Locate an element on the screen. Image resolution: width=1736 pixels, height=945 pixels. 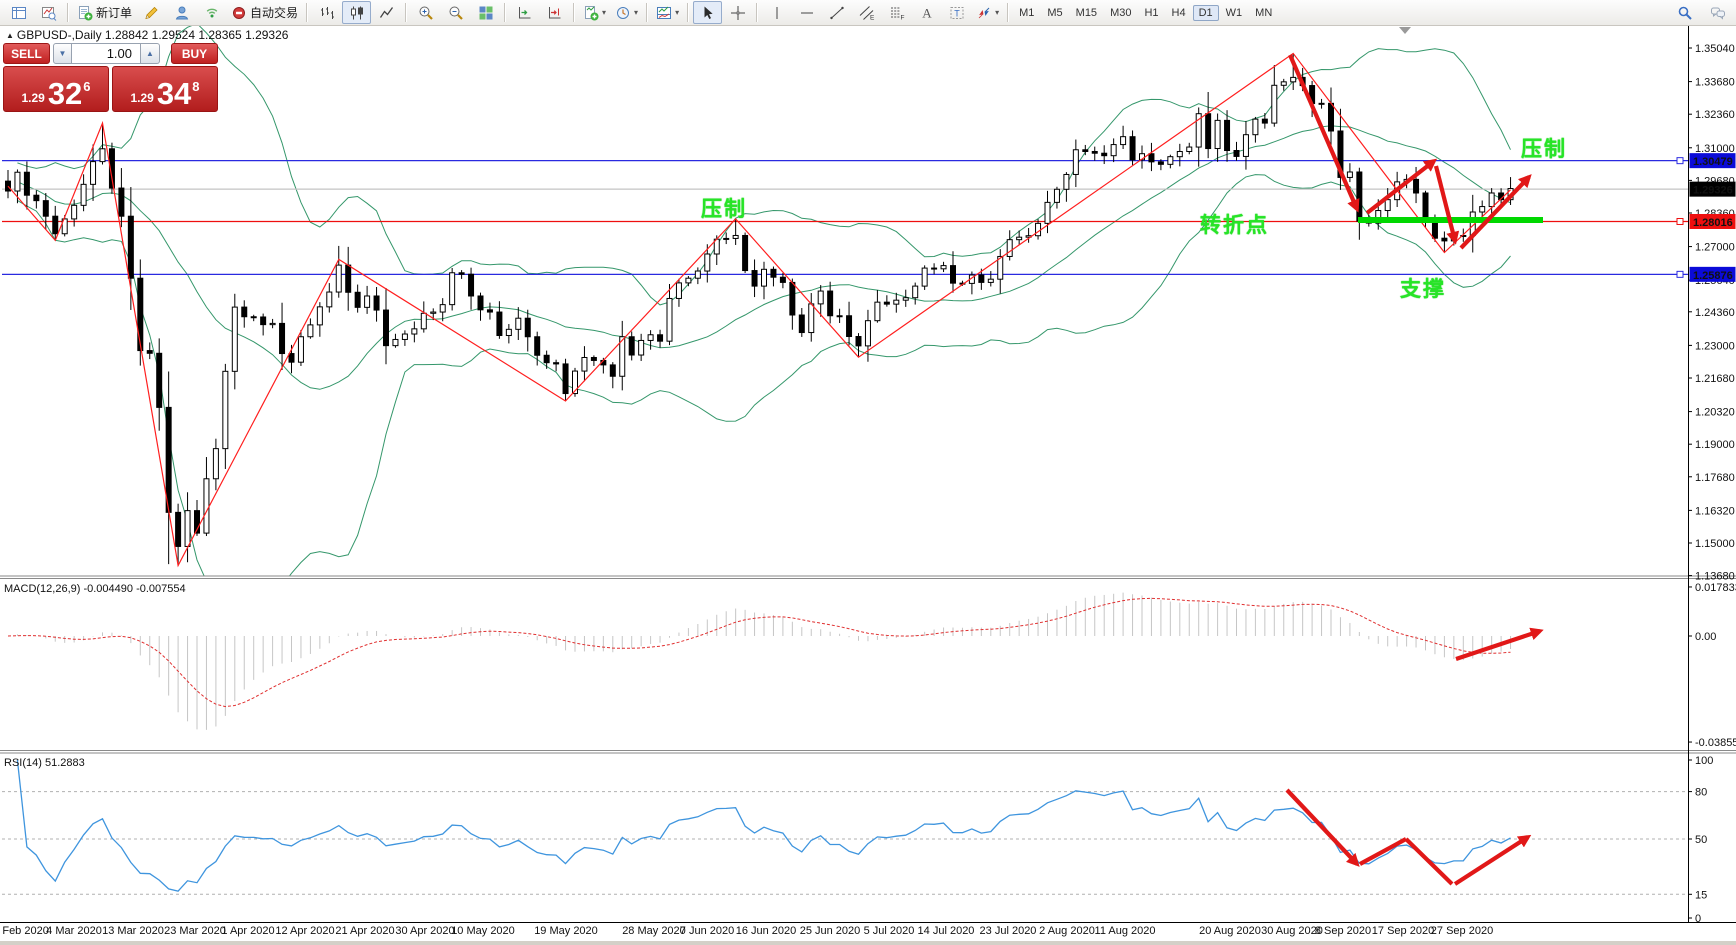
text-label-tool-button: T is located at coordinates (956, 12).